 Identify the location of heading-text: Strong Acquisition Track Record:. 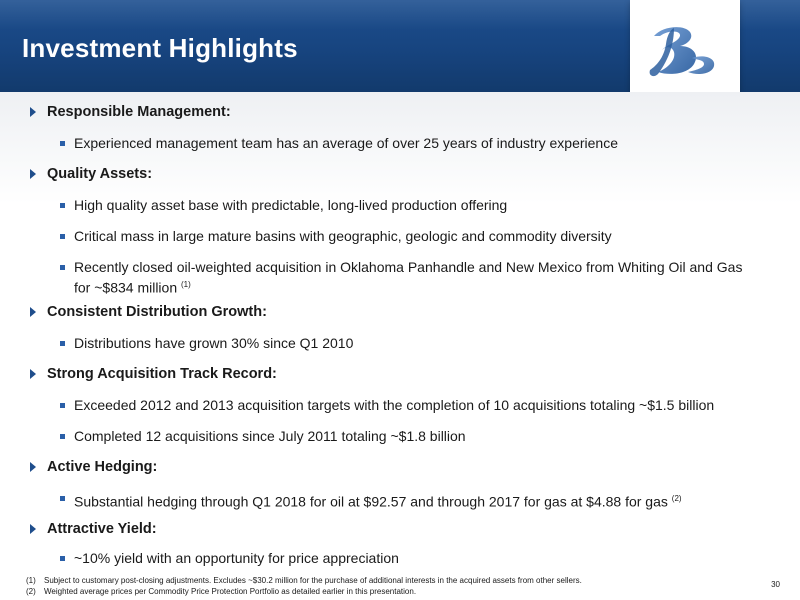
(162, 374).